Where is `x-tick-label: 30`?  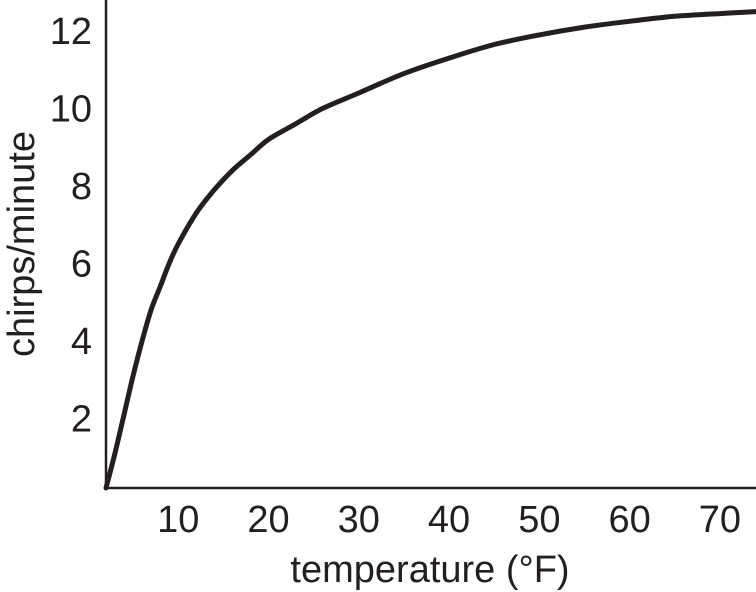
x-tick-label: 30 is located at coordinates (359, 520).